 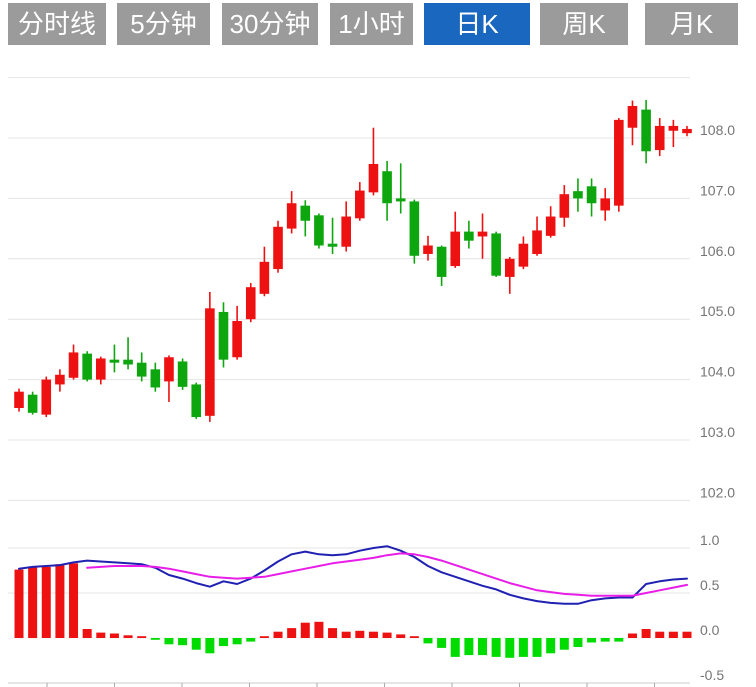 What do you see at coordinates (717, 190) in the screenshot?
I see `price-axis-label: 107.0` at bounding box center [717, 190].